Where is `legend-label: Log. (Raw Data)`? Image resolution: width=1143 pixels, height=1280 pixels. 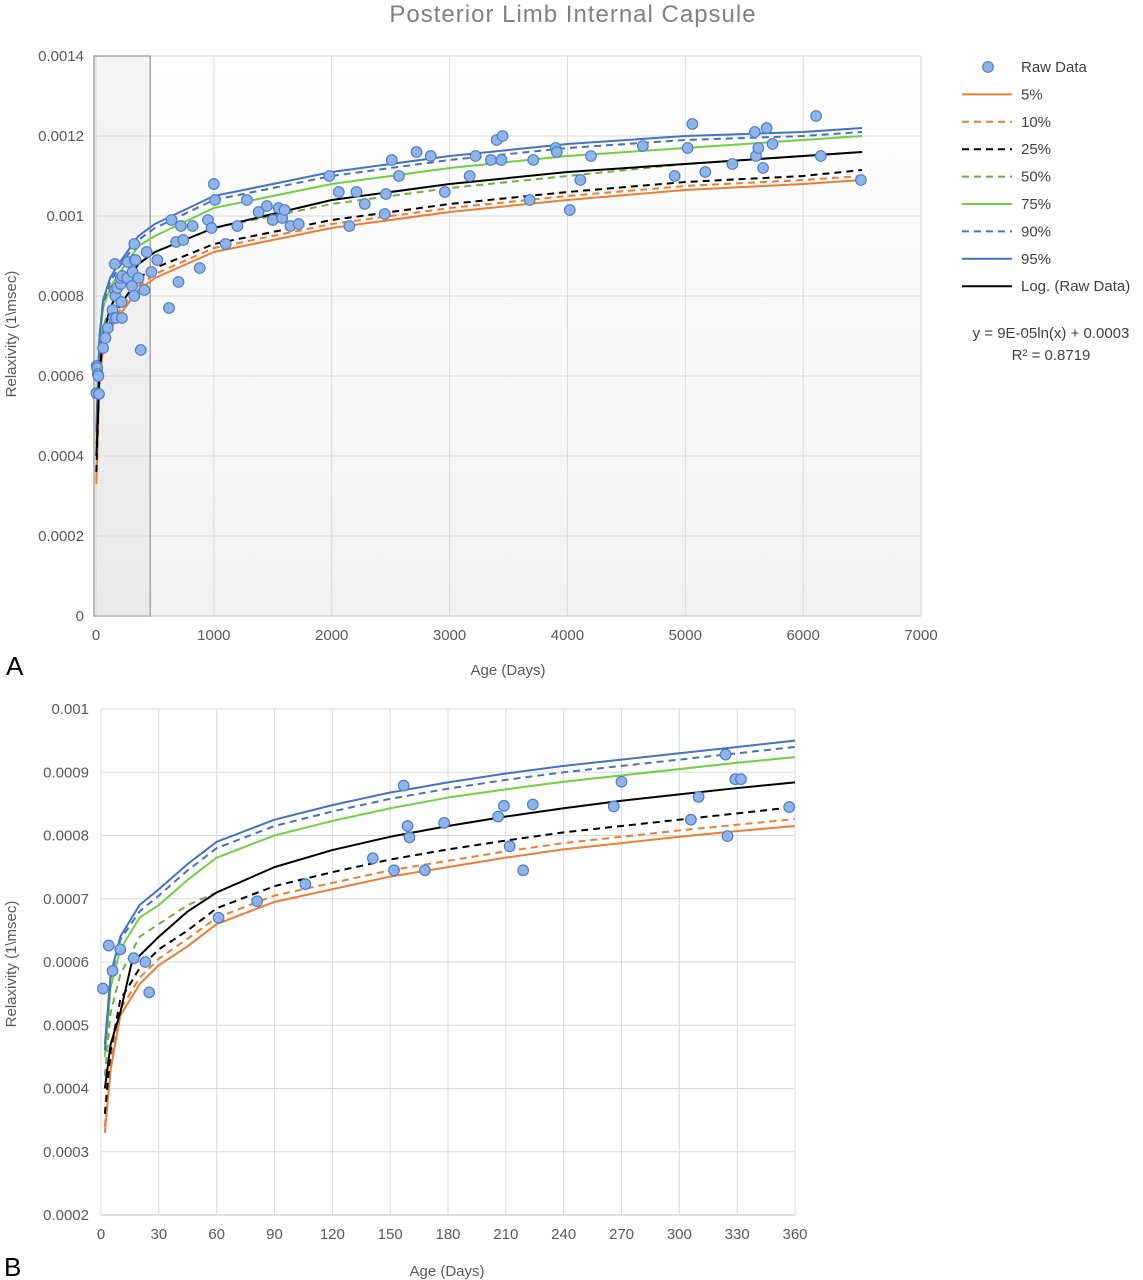 legend-label: Log. (Raw Data) is located at coordinates (1075, 286).